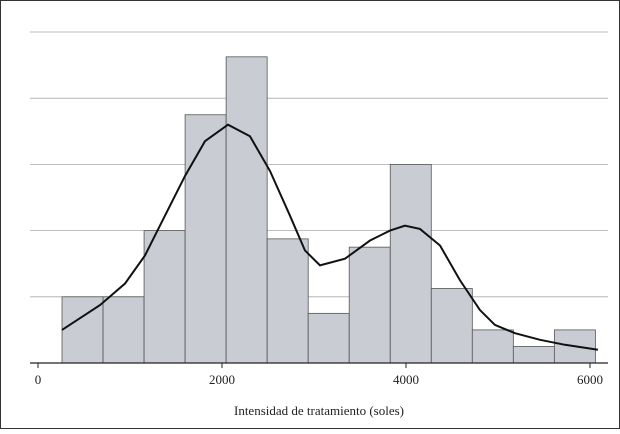 The height and width of the screenshot is (434, 620). I want to click on x-axis-label: Intensidad de tratamiento (soles), so click(319, 410).